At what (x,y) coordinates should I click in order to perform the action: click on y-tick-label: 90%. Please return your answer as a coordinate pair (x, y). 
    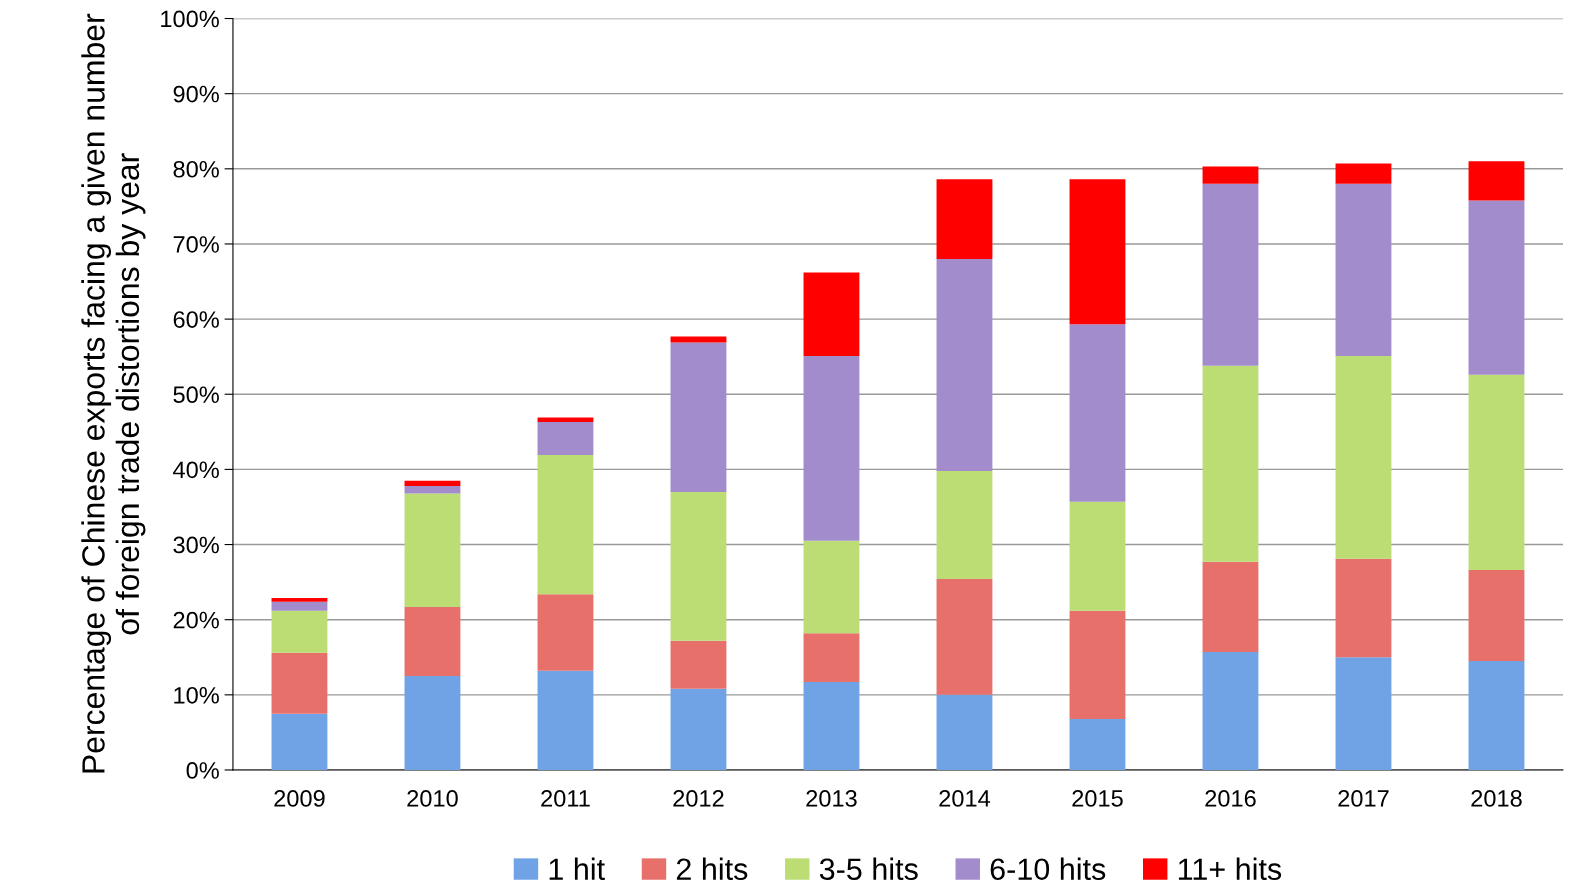
    Looking at the image, I should click on (196, 94).